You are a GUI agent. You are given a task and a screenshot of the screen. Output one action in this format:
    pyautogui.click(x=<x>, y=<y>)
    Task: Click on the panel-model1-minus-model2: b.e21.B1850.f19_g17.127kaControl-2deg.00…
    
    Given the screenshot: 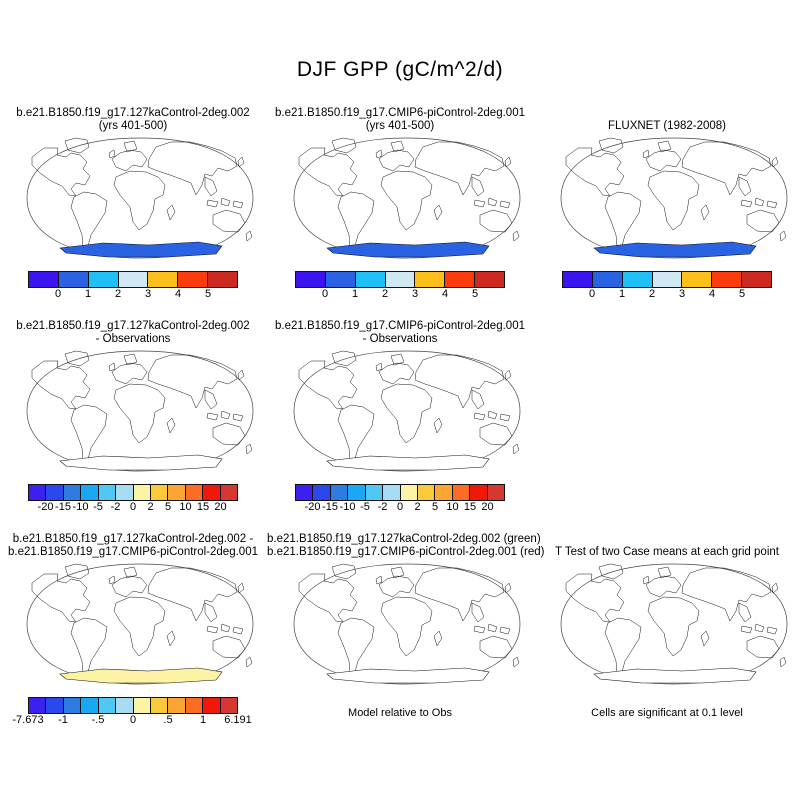 What is the action you would take?
    pyautogui.click(x=133, y=638)
    